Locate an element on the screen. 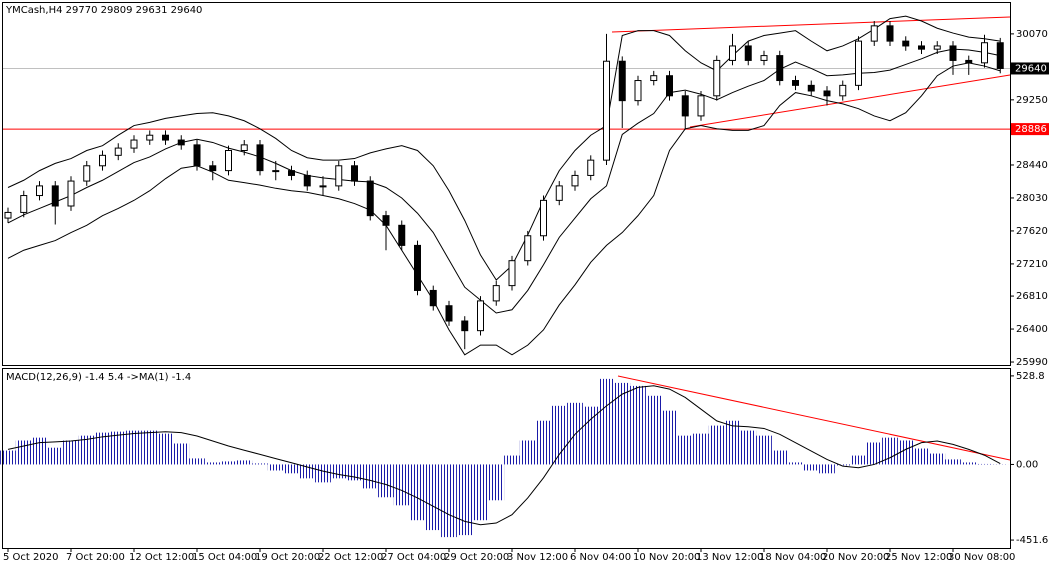 The height and width of the screenshot is (568, 1053). y-tick-label: 25990 is located at coordinates (1032, 362).